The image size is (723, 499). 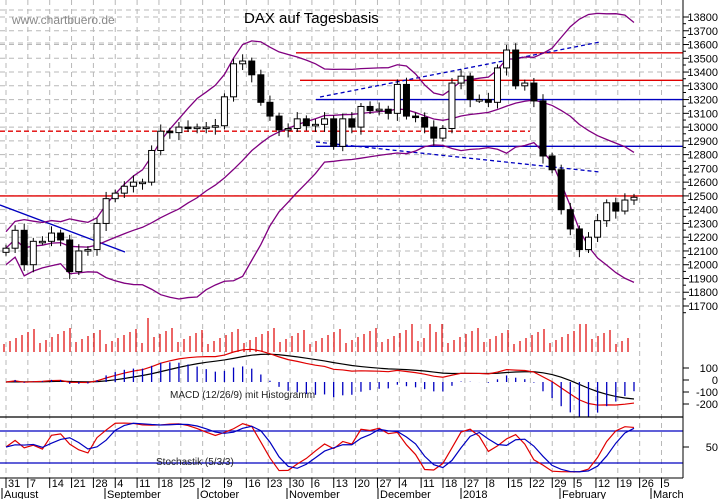 I want to click on month-label: 2018, so click(x=475, y=494).